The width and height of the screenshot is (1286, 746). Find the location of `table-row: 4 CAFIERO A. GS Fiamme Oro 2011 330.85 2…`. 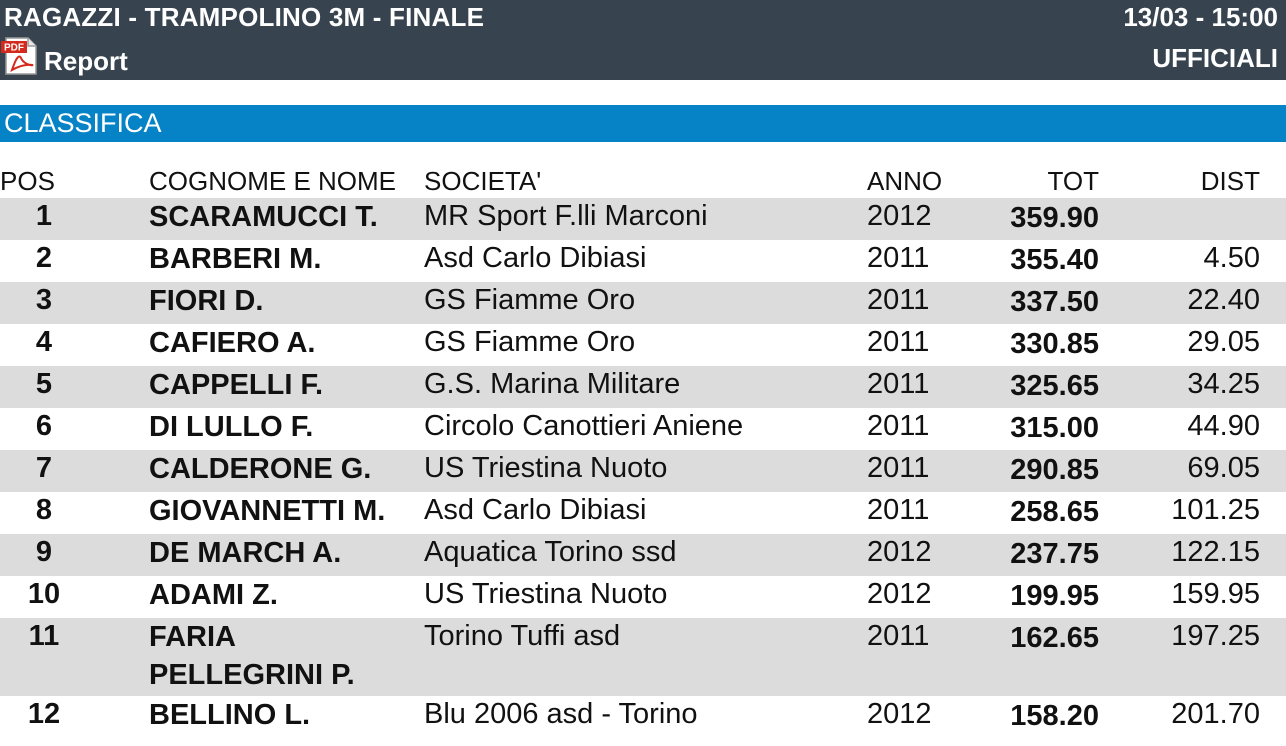

table-row: 4 CAFIERO A. GS Fiamme Oro 2011 330.85 2… is located at coordinates (643, 345).